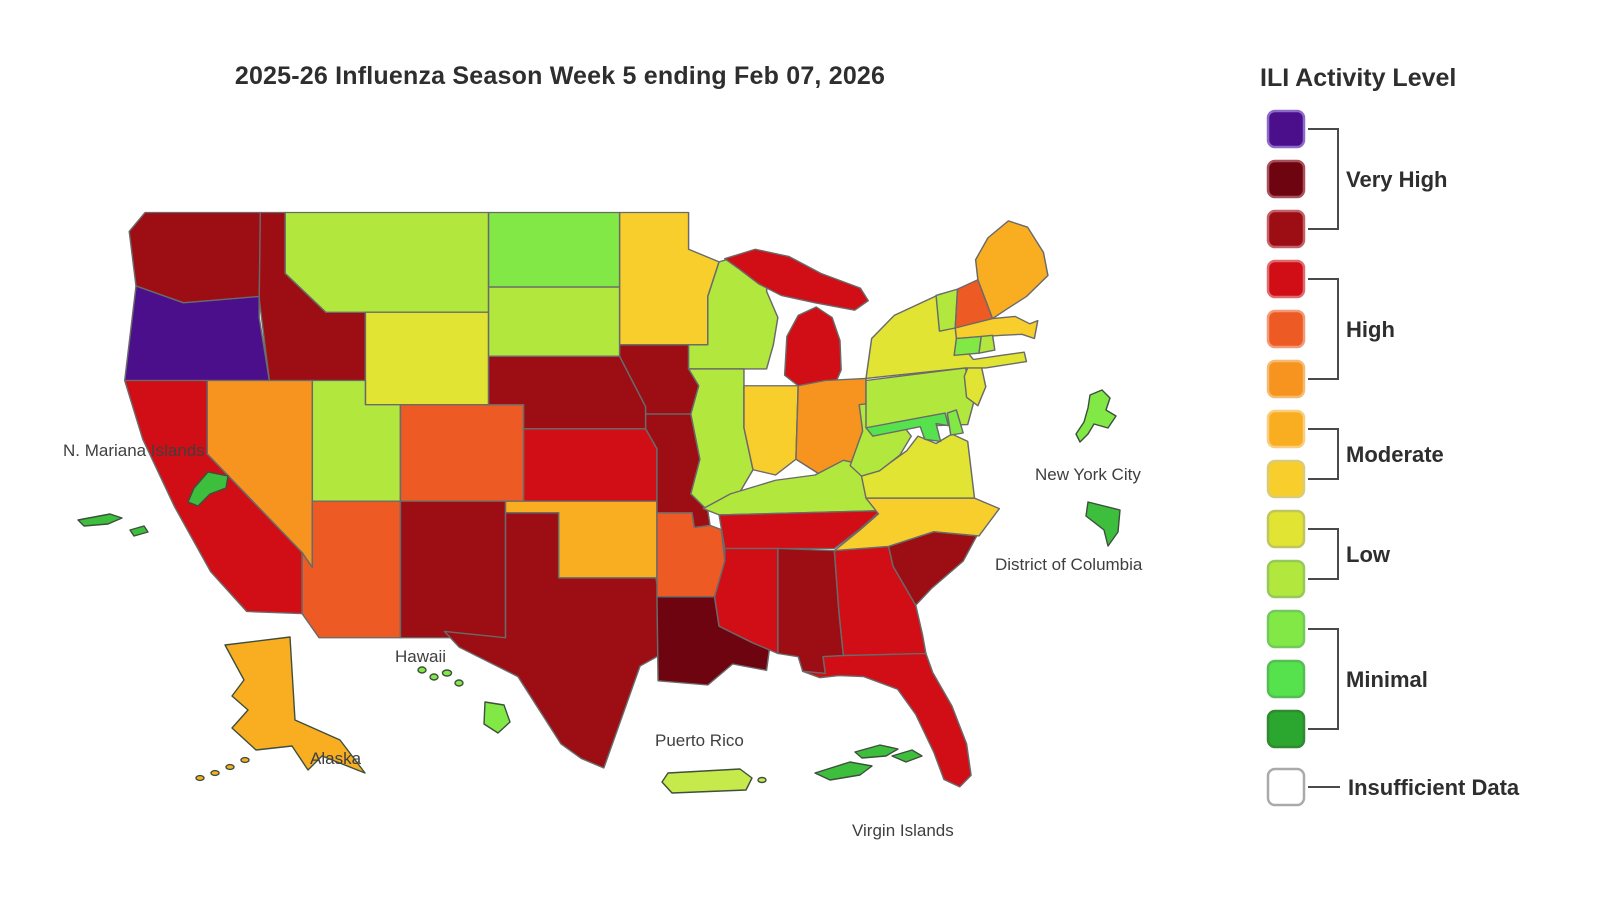  What do you see at coordinates (1323, 554) in the screenshot?
I see `bracket-low` at bounding box center [1323, 554].